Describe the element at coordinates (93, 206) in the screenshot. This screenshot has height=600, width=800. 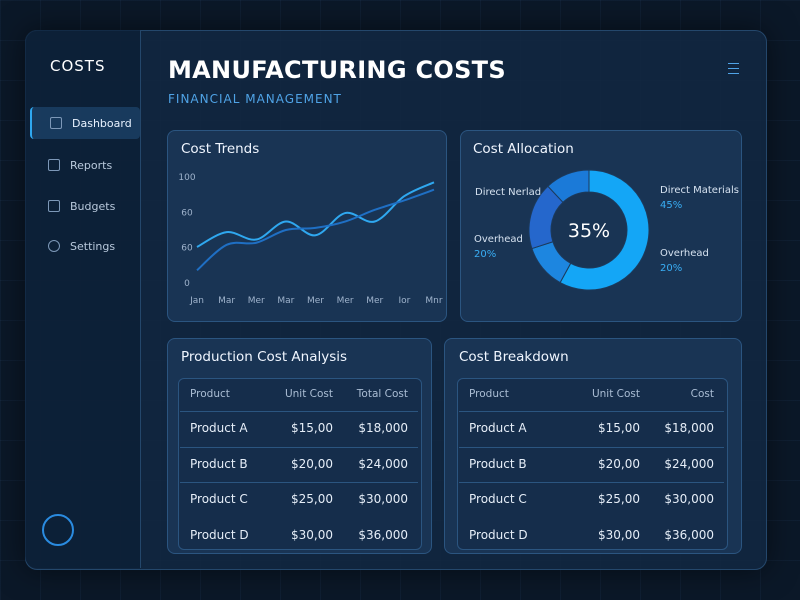
I see `nav-label: Budgets` at that location.